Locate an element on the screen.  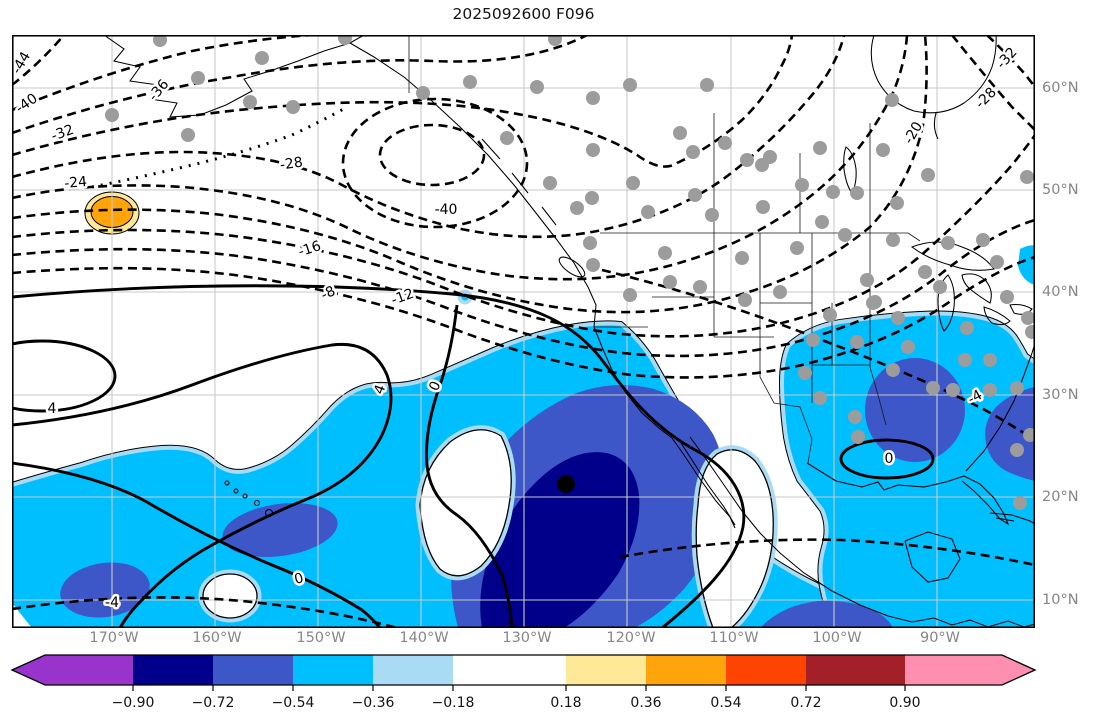
colorbar-left-arrow is located at coordinates (28, 670).